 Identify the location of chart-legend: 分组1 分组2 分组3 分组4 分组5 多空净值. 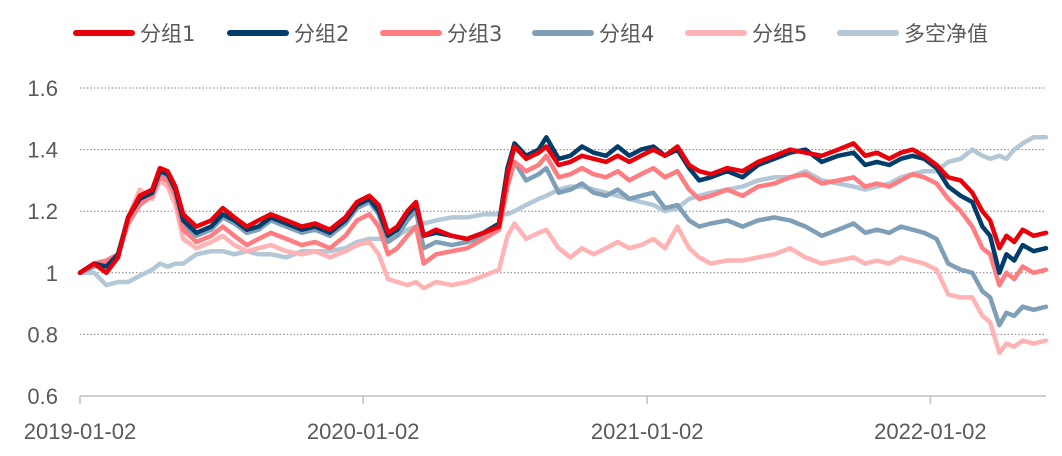
(530, 34).